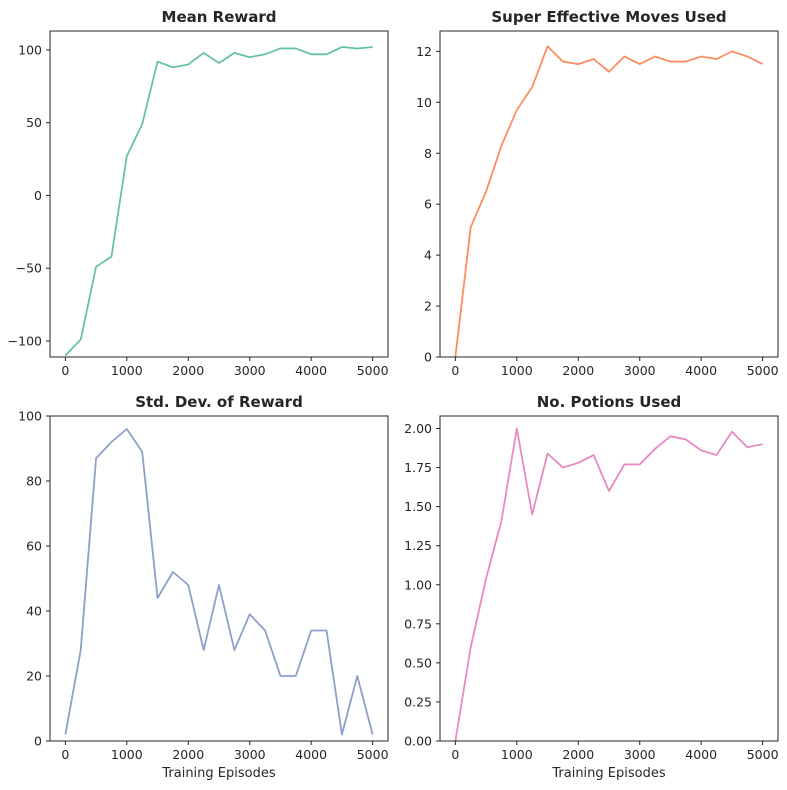 The image size is (787, 790). I want to click on y-tick-label: 4, so click(428, 255).